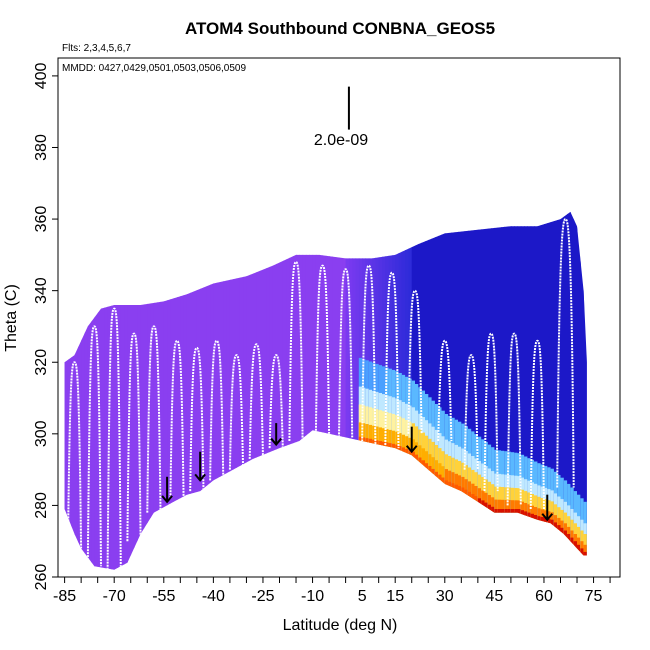  What do you see at coordinates (445, 596) in the screenshot?
I see `x-tick-label: 30` at bounding box center [445, 596].